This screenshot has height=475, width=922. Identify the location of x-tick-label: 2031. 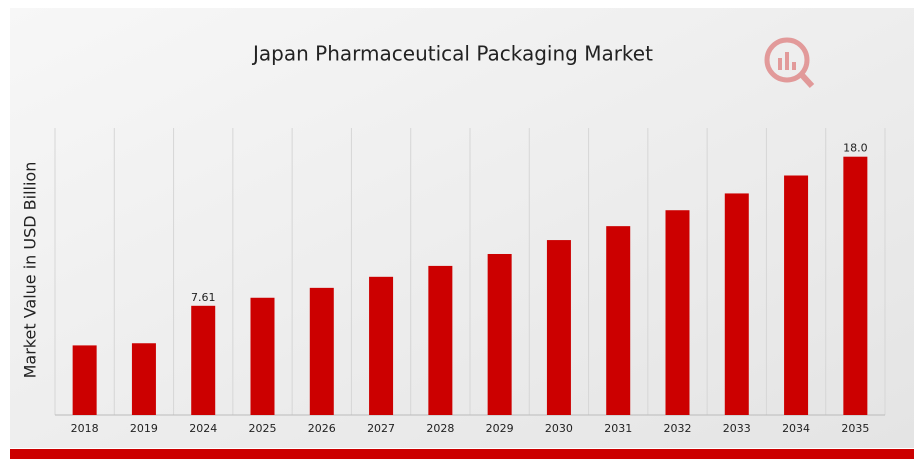
(618, 428).